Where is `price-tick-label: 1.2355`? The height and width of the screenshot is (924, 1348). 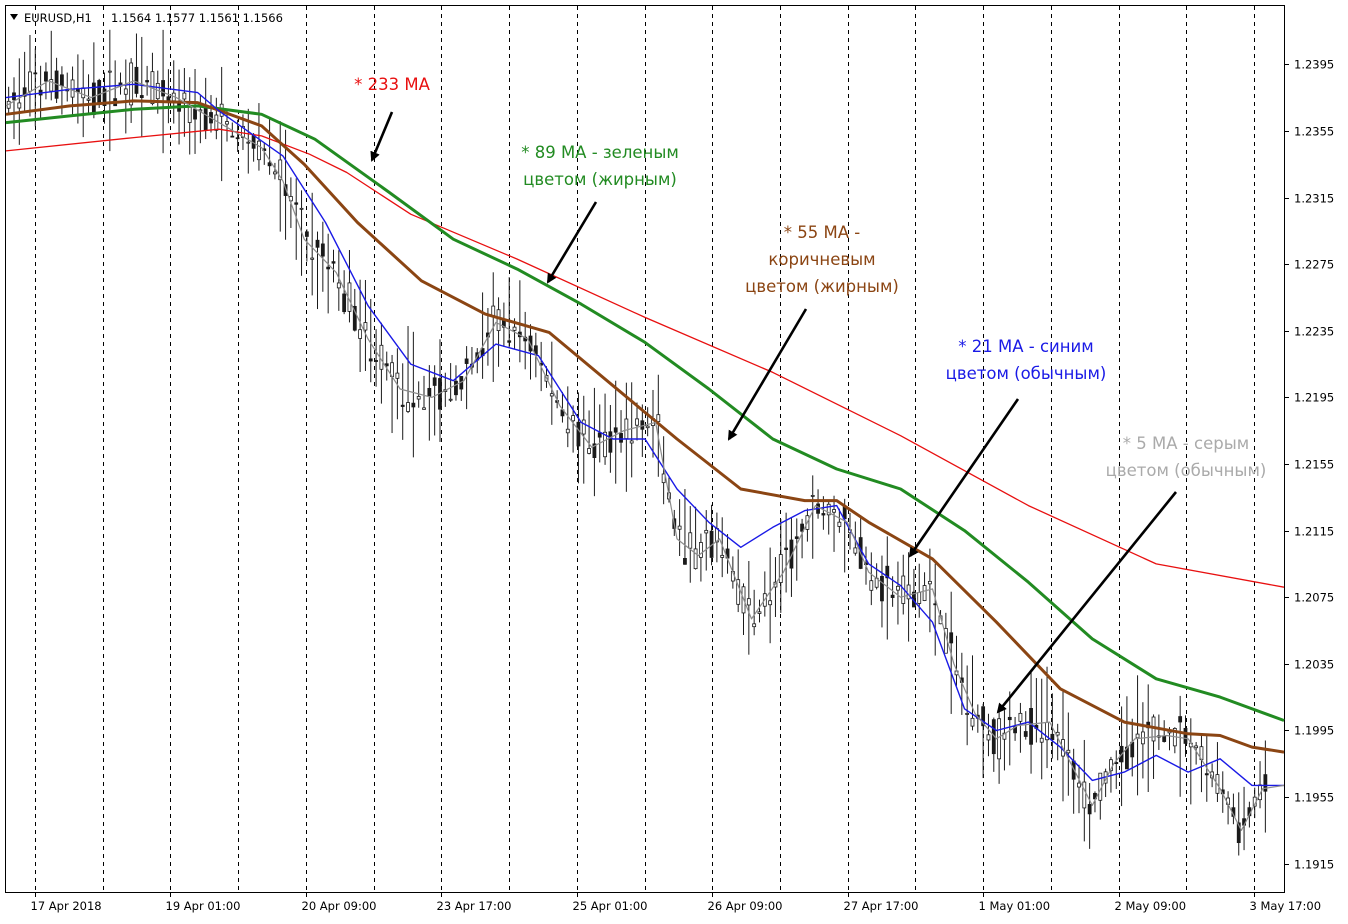
price-tick-label: 1.2355 is located at coordinates (1314, 132).